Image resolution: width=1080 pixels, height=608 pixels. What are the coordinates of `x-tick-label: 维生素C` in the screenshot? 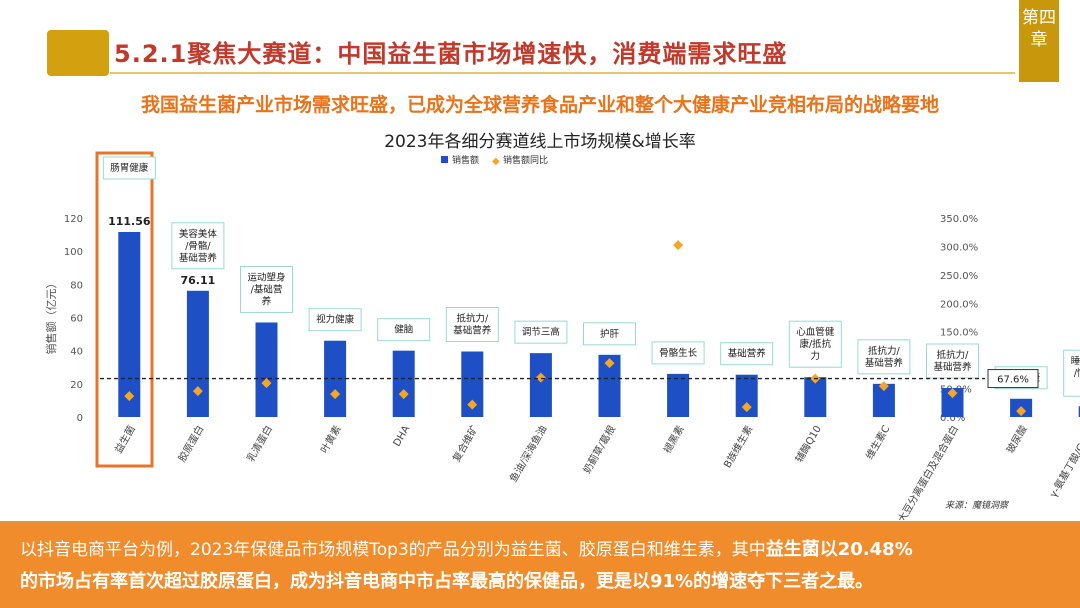 It's located at (878, 442).